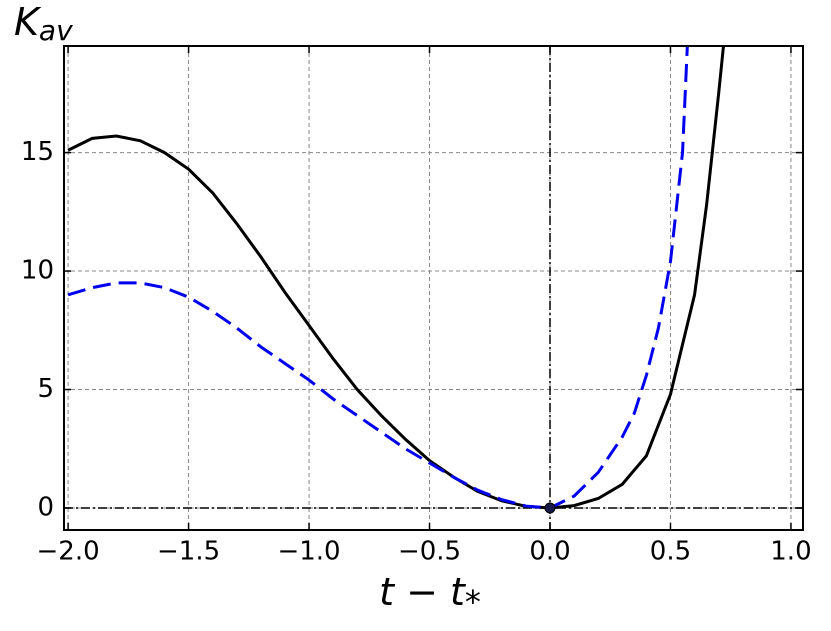 The height and width of the screenshot is (631, 831). Describe the element at coordinates (188, 552) in the screenshot. I see `x-tick-label: −1.5` at that location.